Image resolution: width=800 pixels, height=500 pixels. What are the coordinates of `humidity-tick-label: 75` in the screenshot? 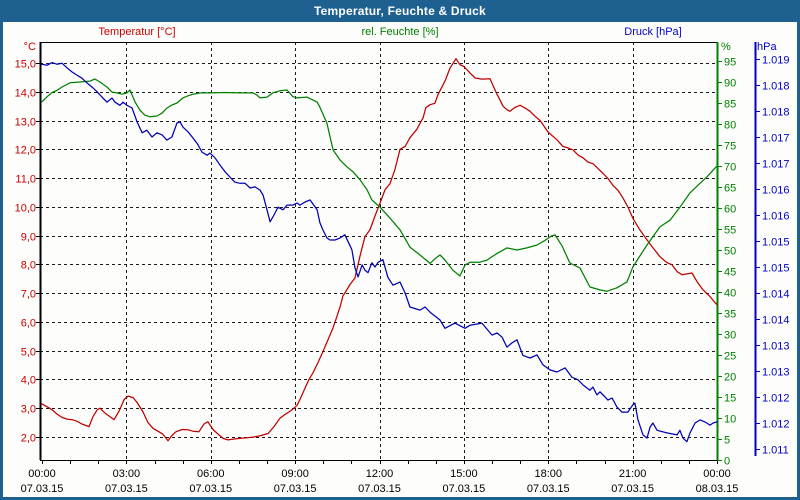 It's located at (730, 147).